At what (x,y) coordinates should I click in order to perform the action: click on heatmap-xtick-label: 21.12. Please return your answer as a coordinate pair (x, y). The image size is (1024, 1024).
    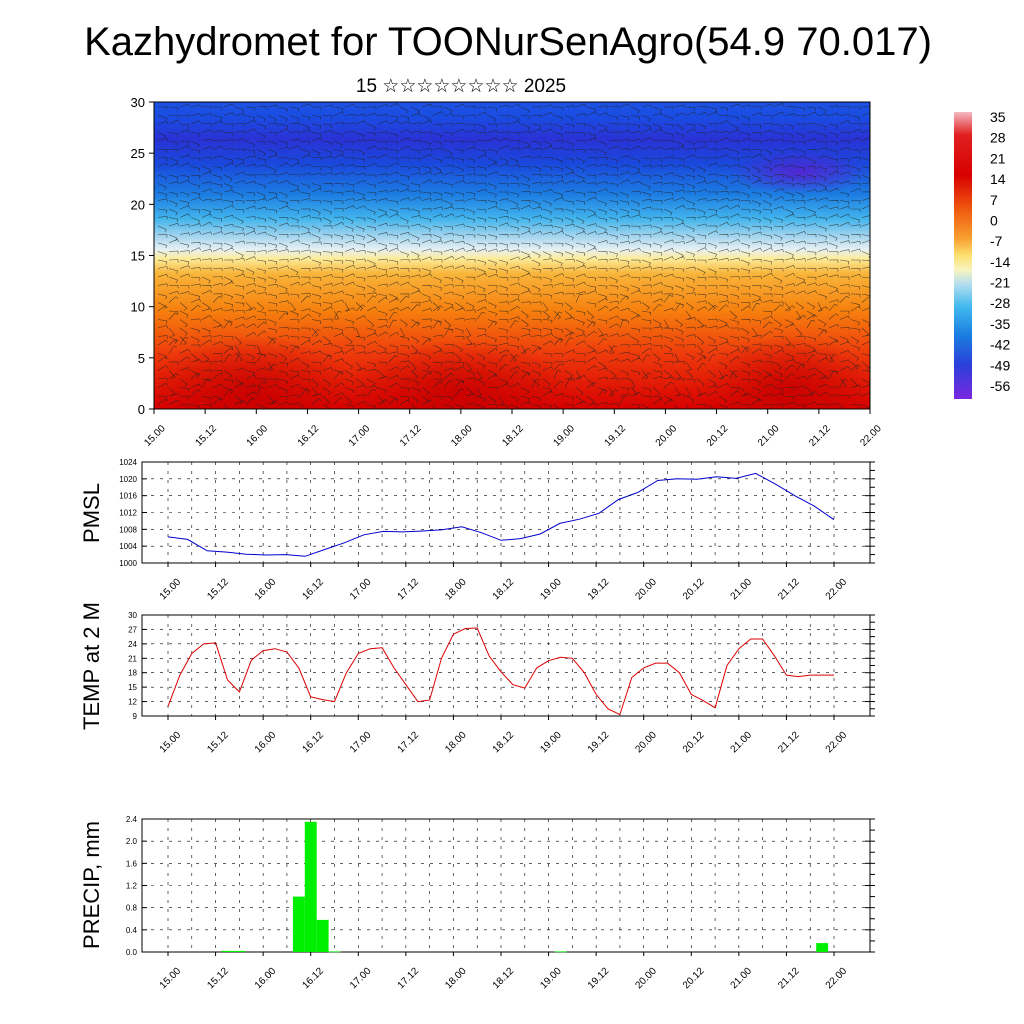
    Looking at the image, I should click on (820, 436).